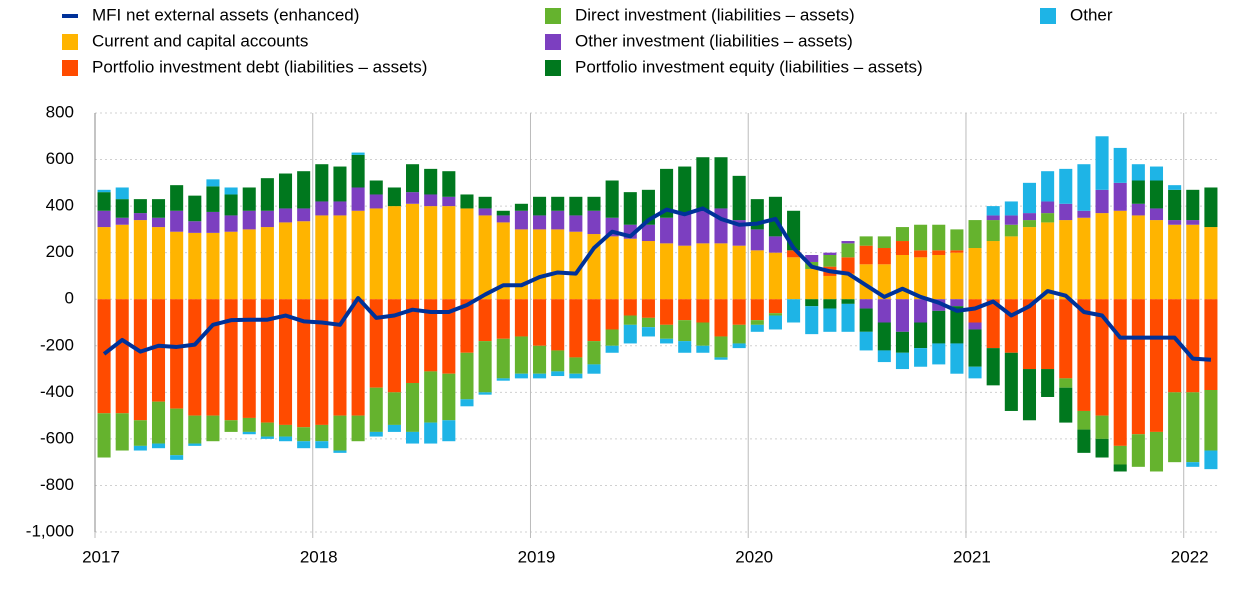 The height and width of the screenshot is (593, 1240). I want to click on x-tick-label: 2022, so click(1190, 556).